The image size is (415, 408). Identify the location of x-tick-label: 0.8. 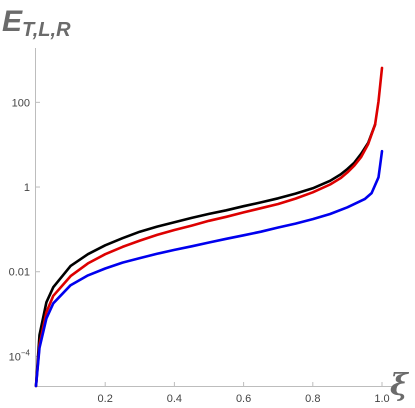
(312, 399).